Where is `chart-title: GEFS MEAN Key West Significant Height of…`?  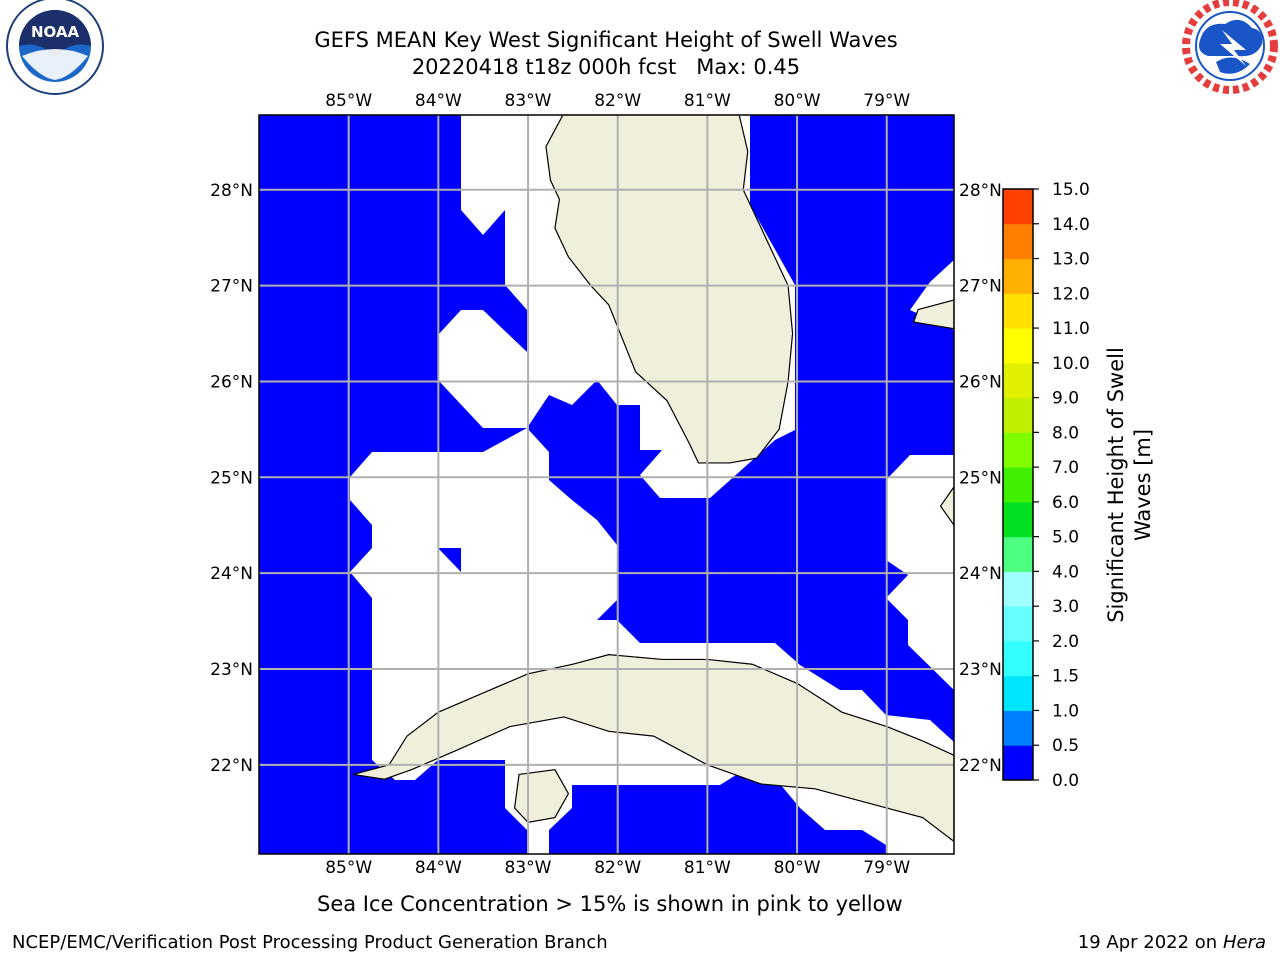 chart-title: GEFS MEAN Key West Significant Height of… is located at coordinates (606, 40).